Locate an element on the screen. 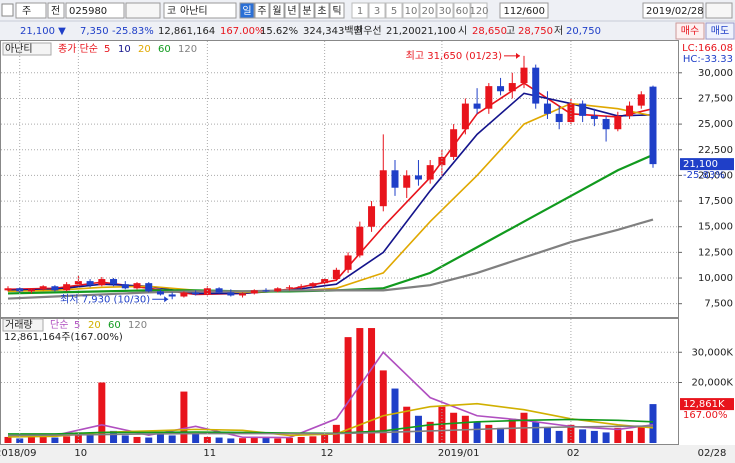 The width and height of the screenshot is (735, 463). period: 년 is located at coordinates (291, 11).